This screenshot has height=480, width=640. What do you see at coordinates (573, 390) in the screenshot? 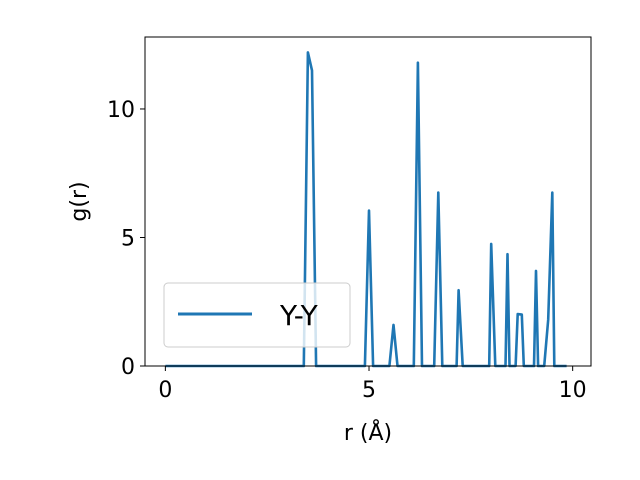
I see `x-tick-label: 10` at bounding box center [573, 390].